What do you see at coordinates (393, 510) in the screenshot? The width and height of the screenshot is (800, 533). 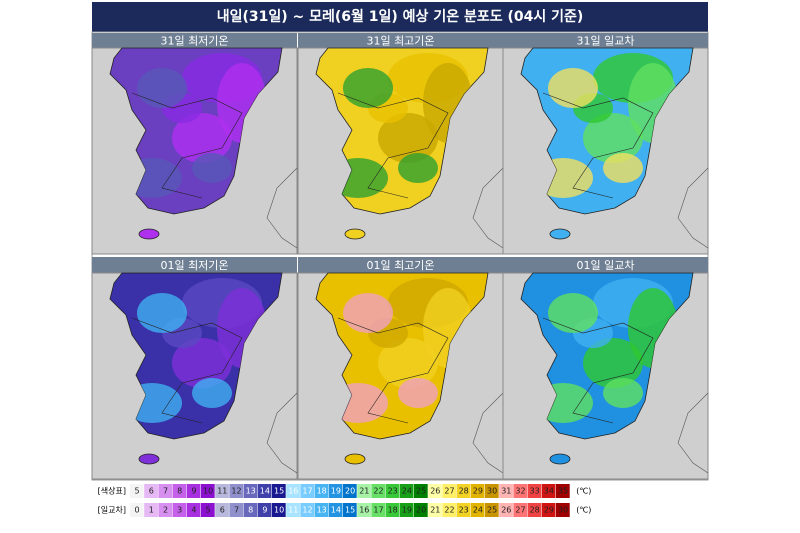 I see `legend-label: 18` at bounding box center [393, 510].